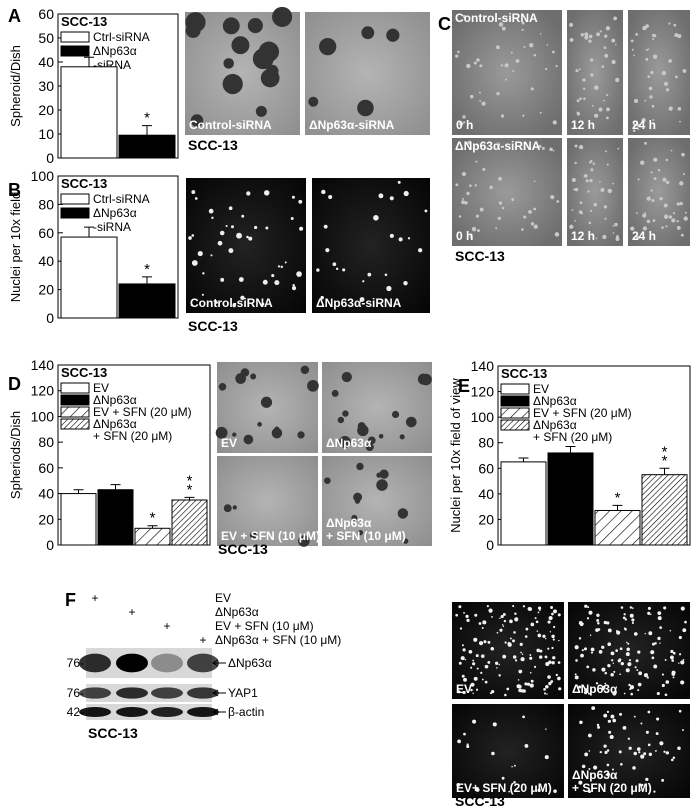 The width and height of the screenshot is (700, 812). Describe the element at coordinates (121, 199) in the screenshot. I see `legend-label: Ctrl-siRNA` at that location.